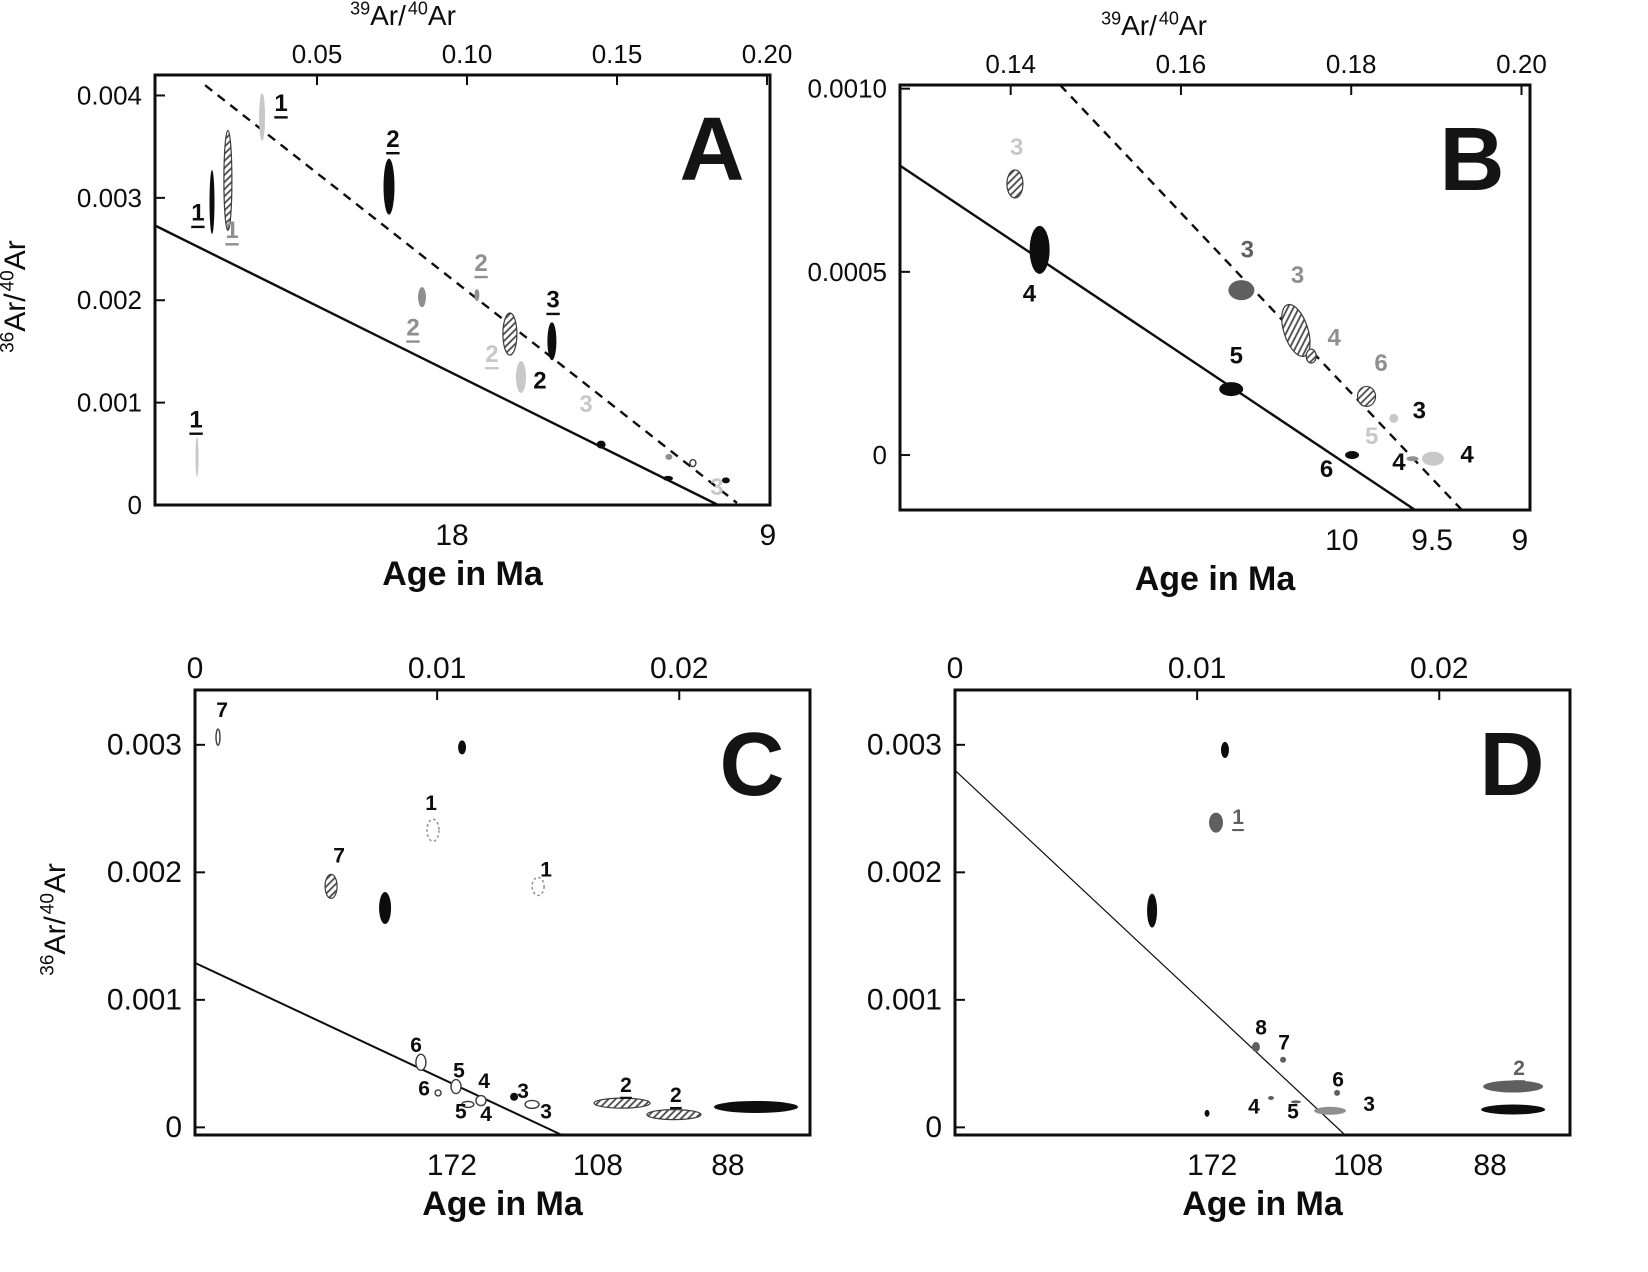  What do you see at coordinates (752, 765) in the screenshot?
I see `panel-letter: C` at bounding box center [752, 765].